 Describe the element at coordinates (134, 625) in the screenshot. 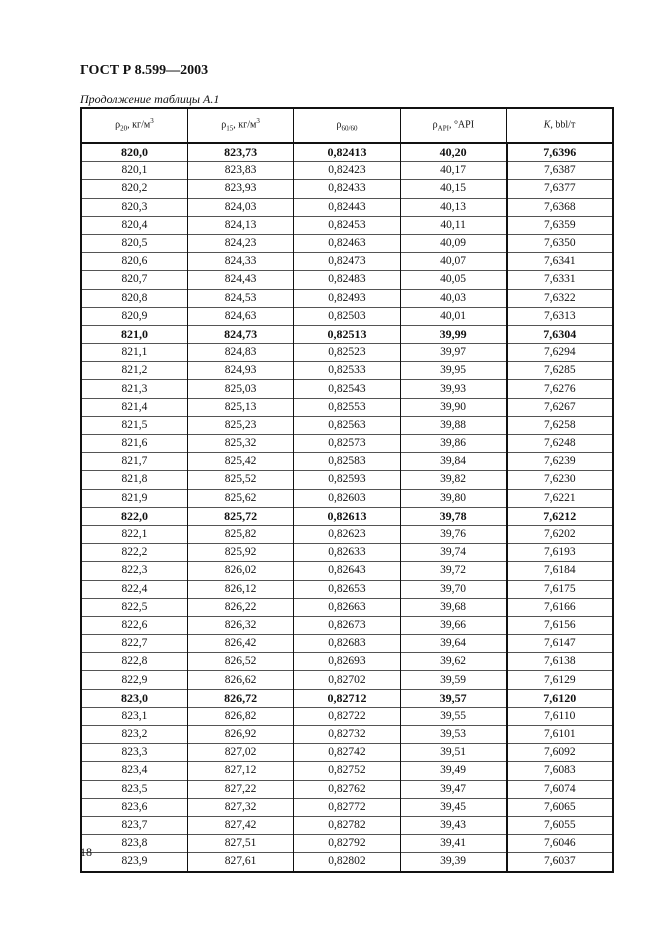

I see `table-cell: 822,6` at that location.